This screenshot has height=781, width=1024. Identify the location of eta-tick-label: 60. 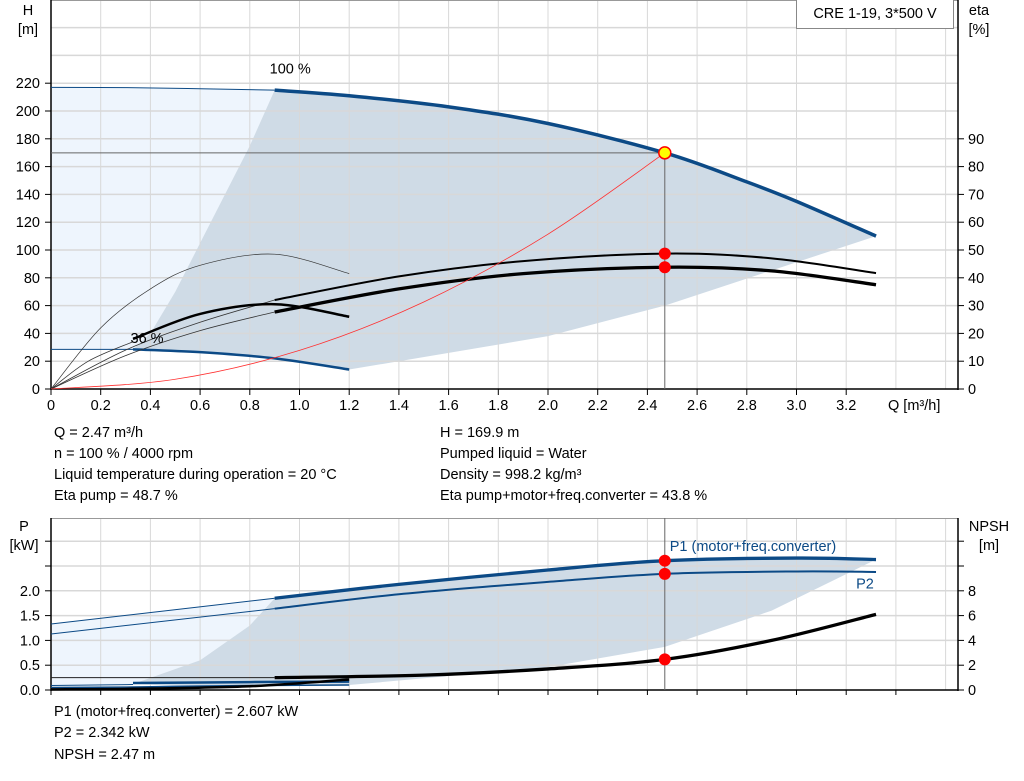
(976, 223).